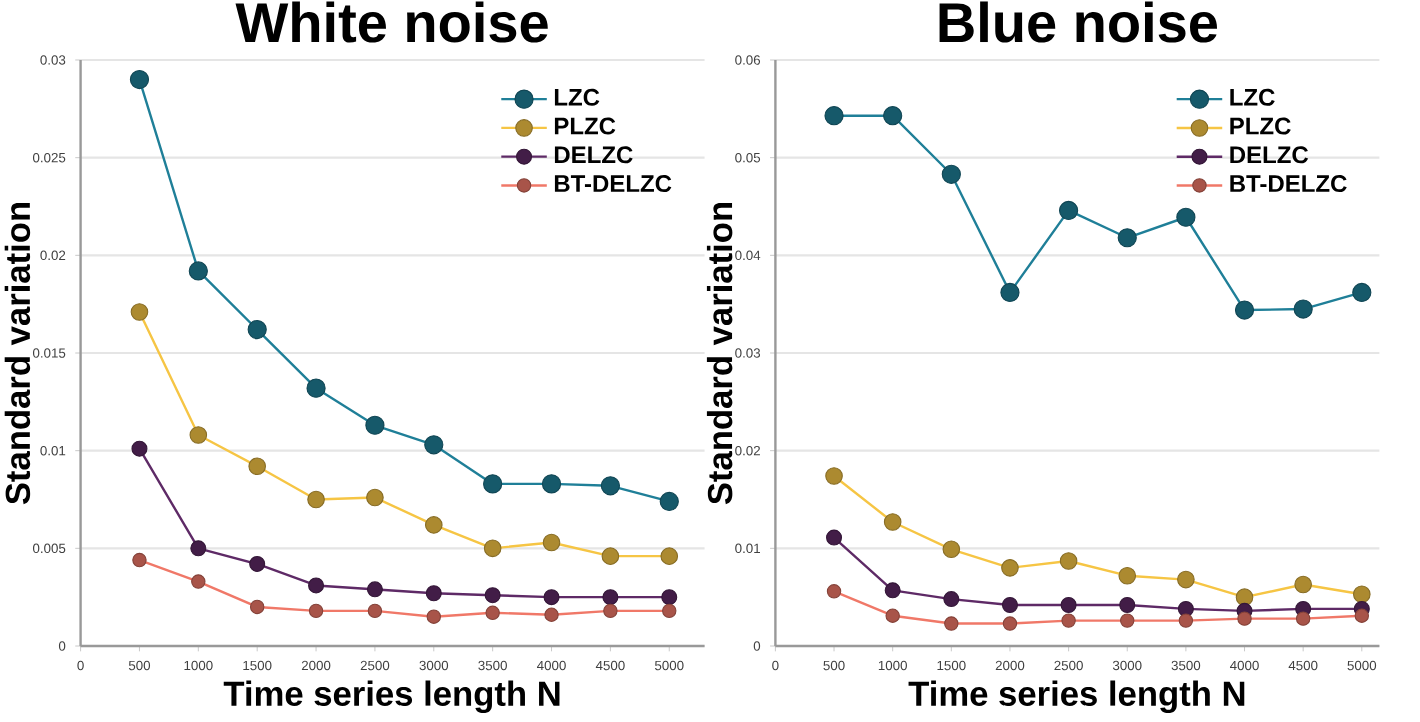  Describe the element at coordinates (1078, 22) in the screenshot. I see `chart-title: Blue noise` at that location.